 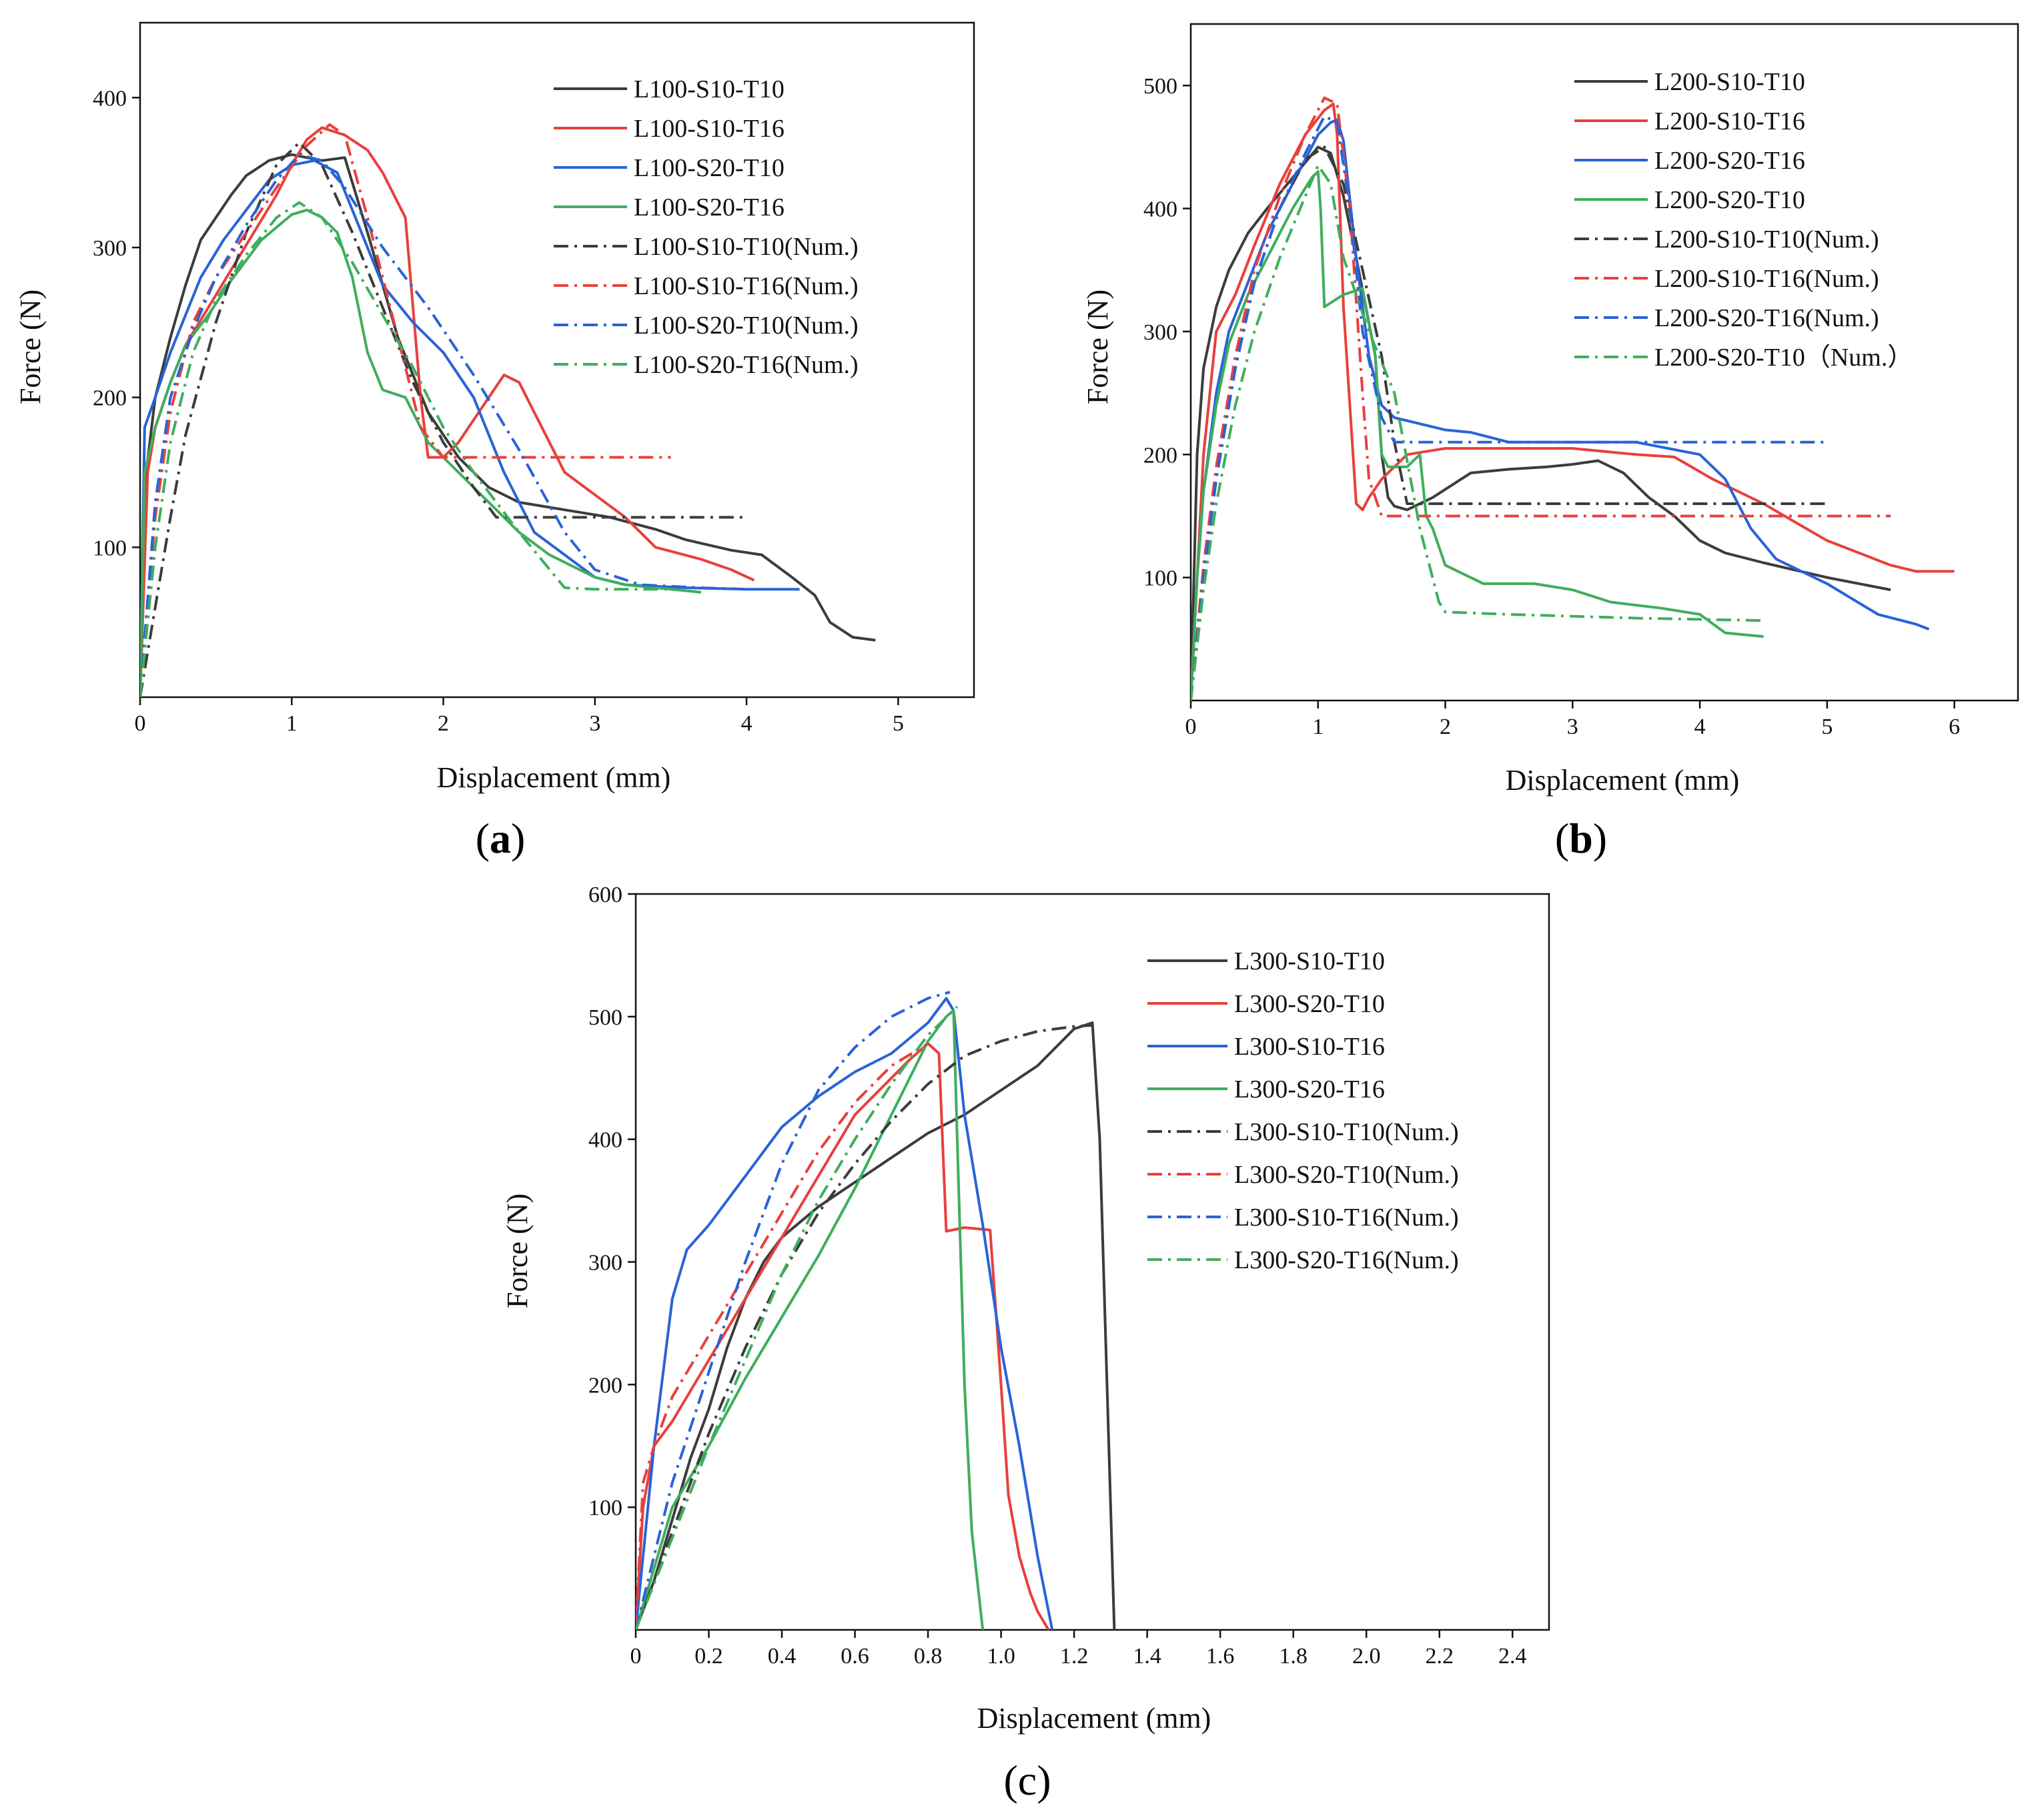 I want to click on y-tick-label-a: 200, so click(x=110, y=398).